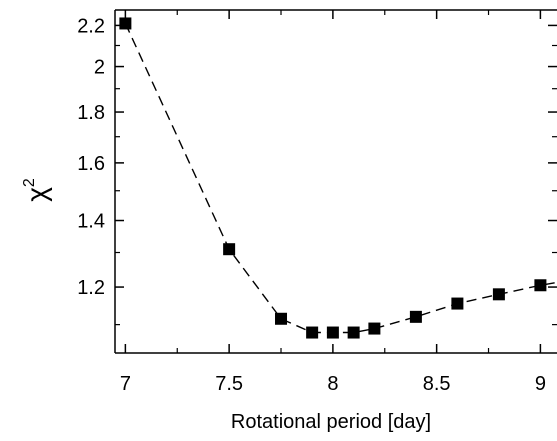 The width and height of the screenshot is (557, 441). Describe the element at coordinates (331, 422) in the screenshot. I see `x-axis-label: Rotational period [day]` at that location.